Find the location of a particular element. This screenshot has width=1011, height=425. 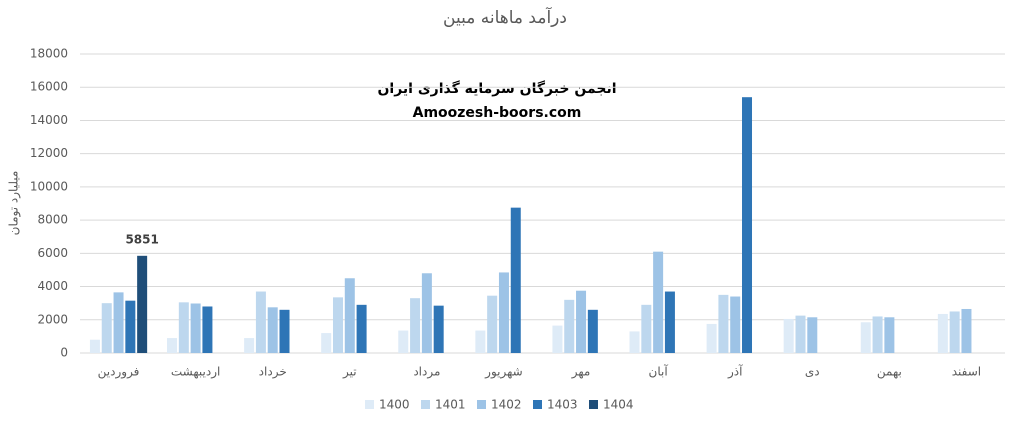

y-axis-label: میلیارد تومان is located at coordinates (14, 203).